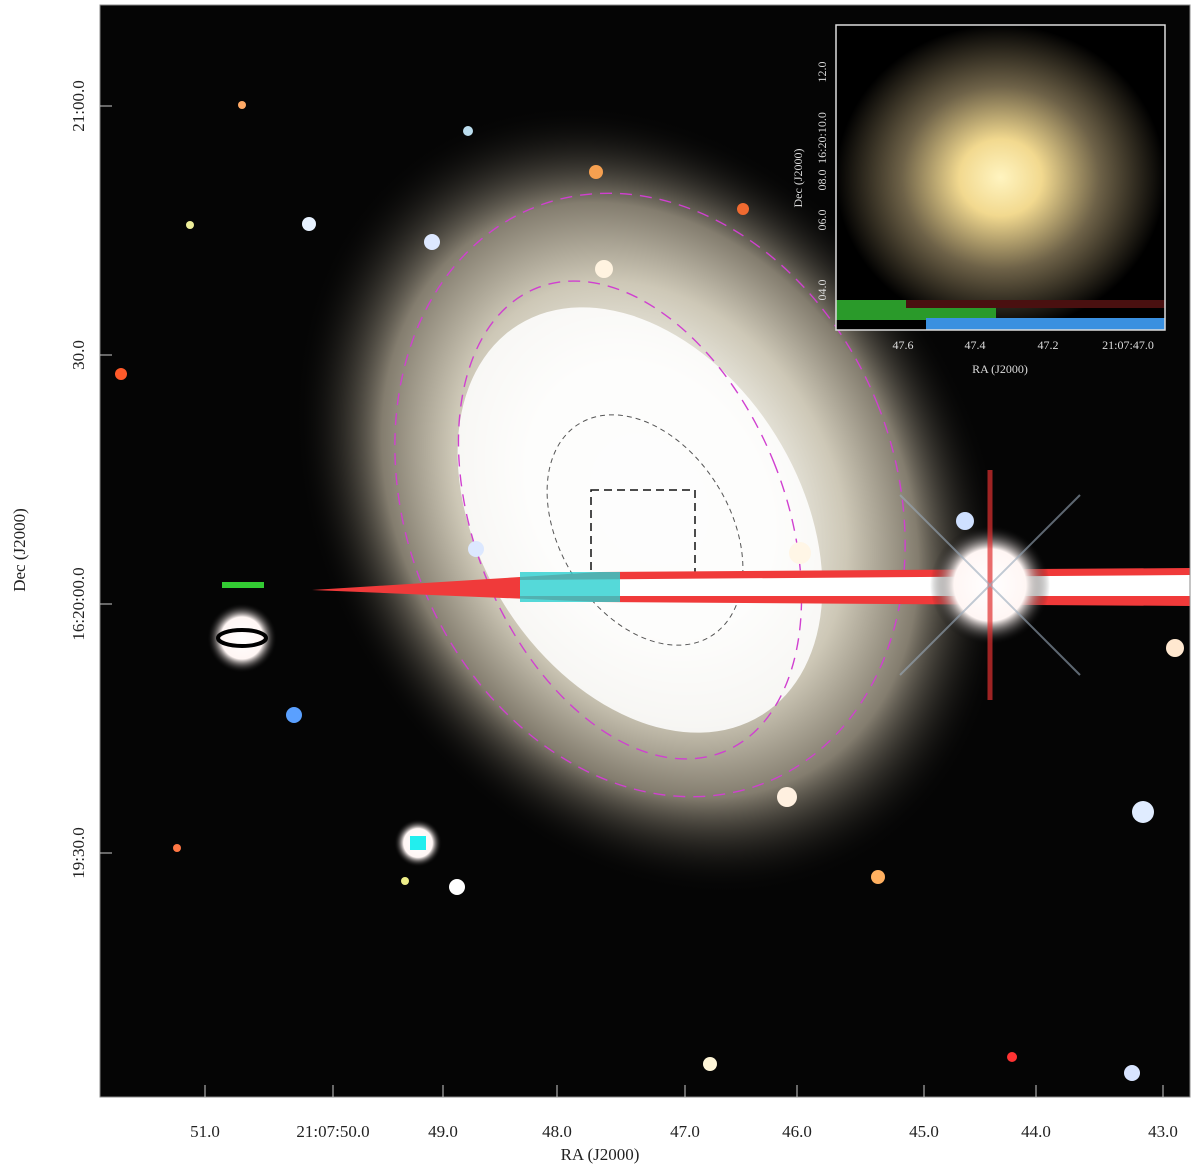 This screenshot has height=1169, width=1200. Describe the element at coordinates (205, 1131) in the screenshot. I see `x-tick-label: 51.0` at that location.